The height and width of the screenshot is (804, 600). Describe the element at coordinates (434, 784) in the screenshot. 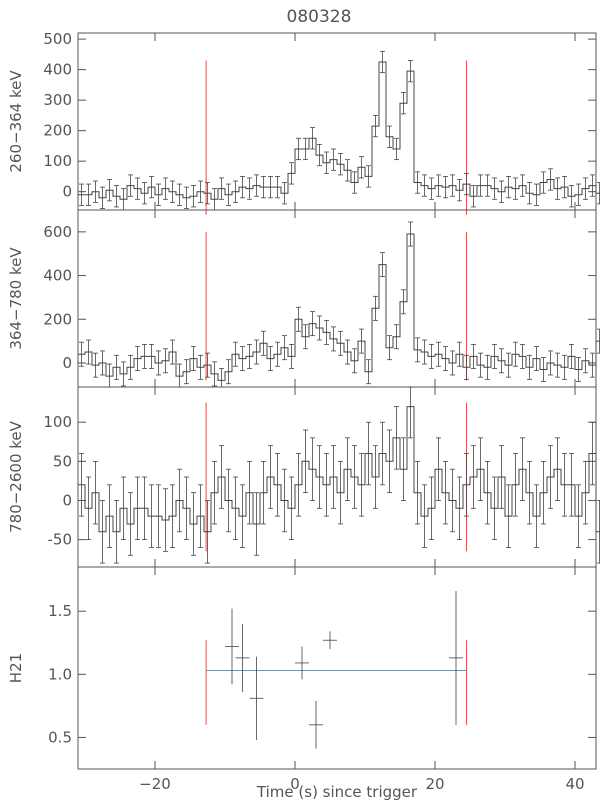

I see `x-tick-label: 20` at that location.